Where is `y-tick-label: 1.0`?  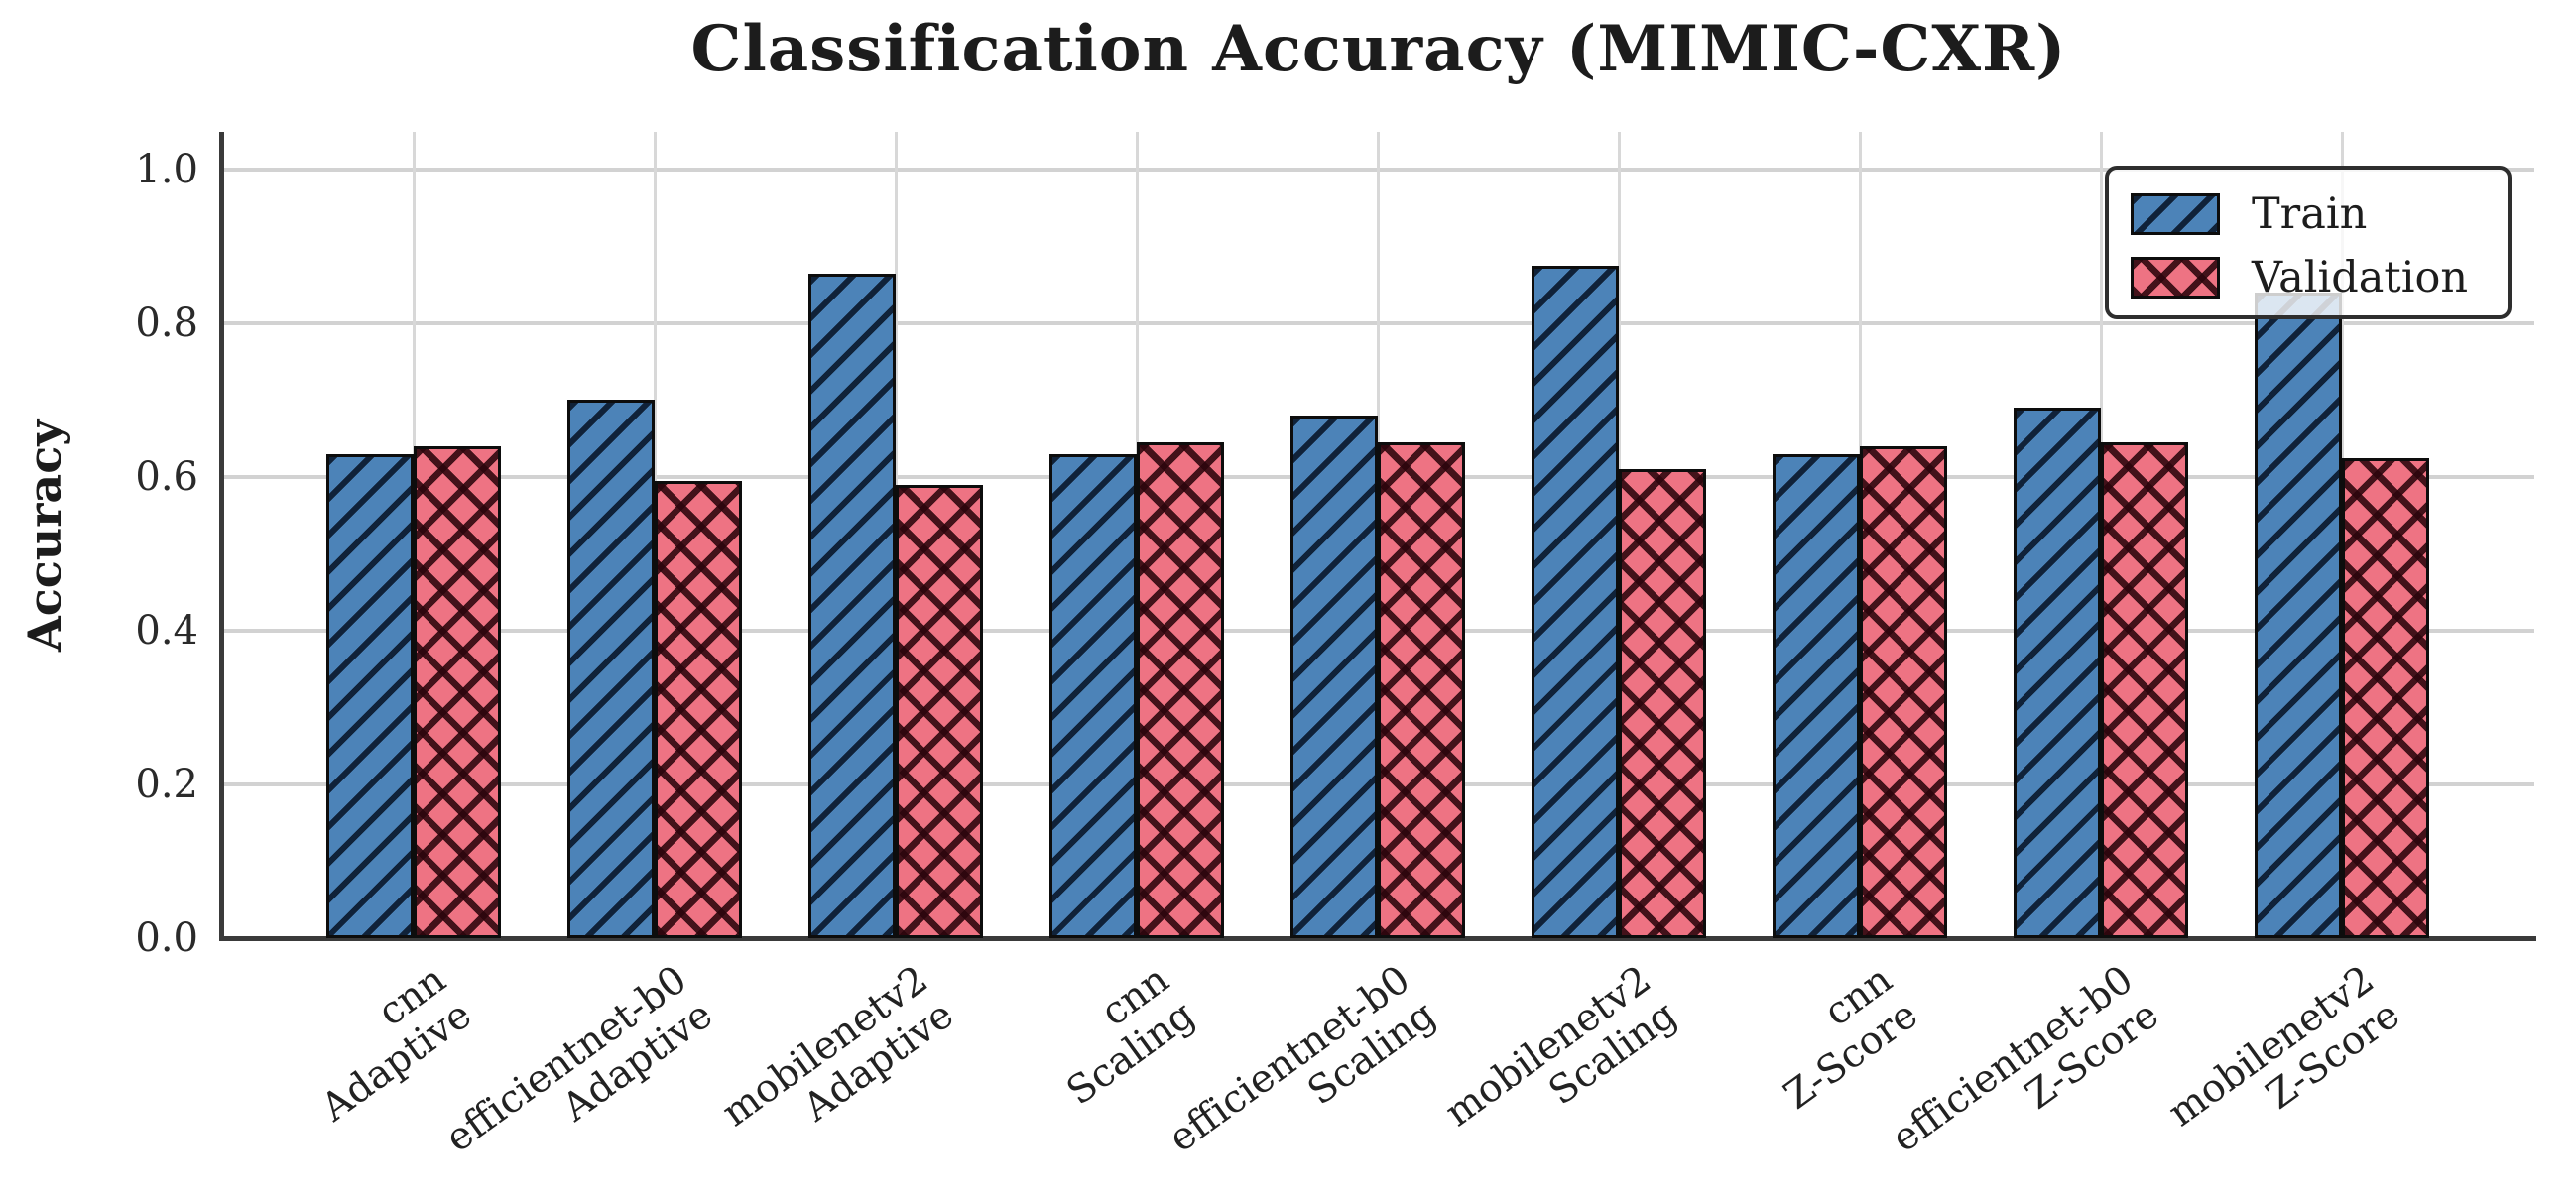
y-tick-label: 1.0 is located at coordinates (166, 169).